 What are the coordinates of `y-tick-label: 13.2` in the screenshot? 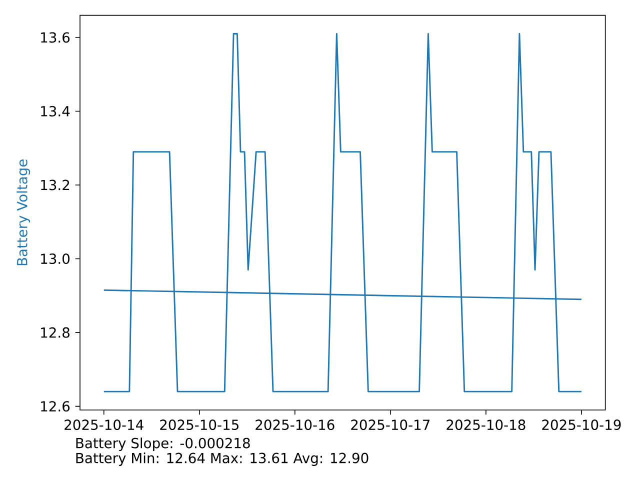 It's located at (55, 185).